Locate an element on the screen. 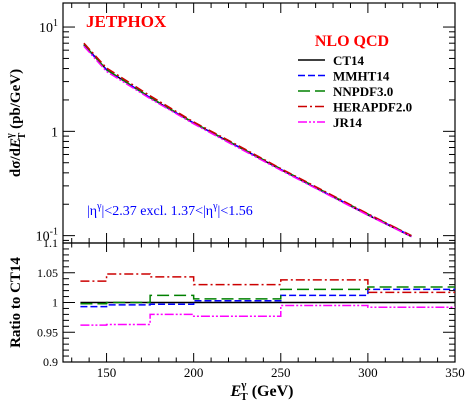 This screenshot has width=469, height=404. legend-entry: HERAPDF2.0 is located at coordinates (355, 107).